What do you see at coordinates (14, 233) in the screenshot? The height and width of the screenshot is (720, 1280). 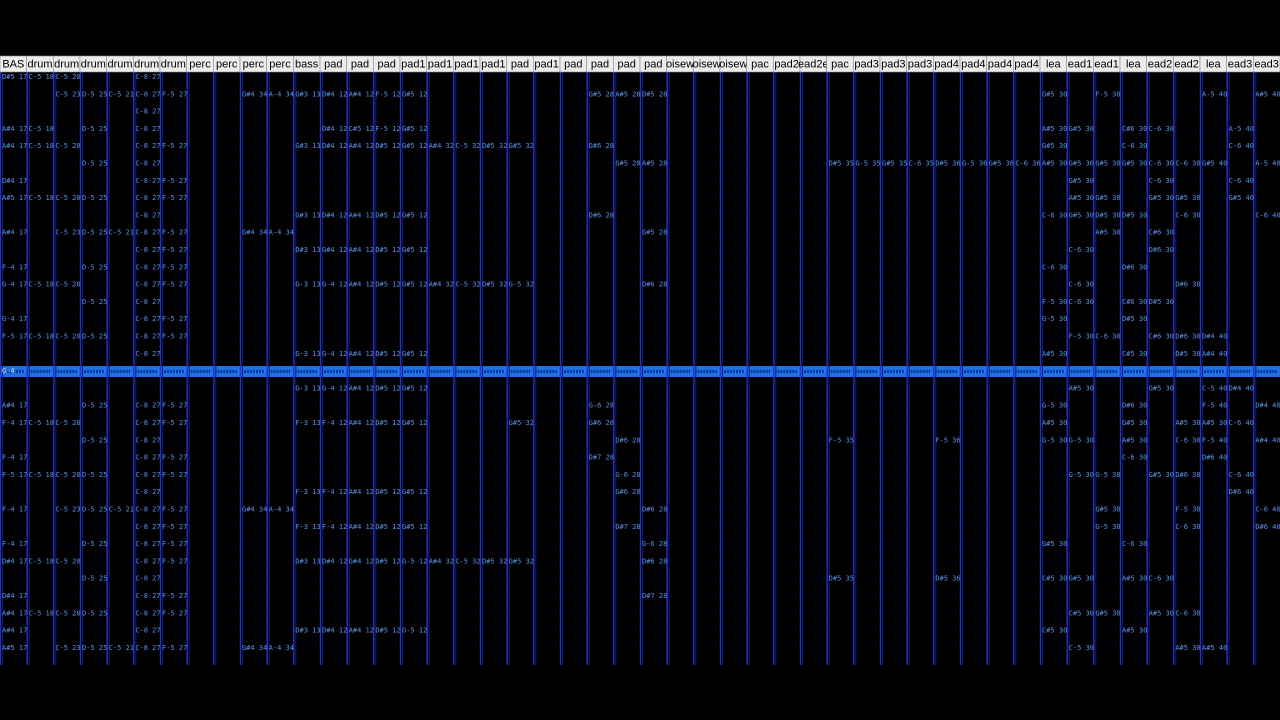 I see `note-cell: A#4 17` at bounding box center [14, 233].